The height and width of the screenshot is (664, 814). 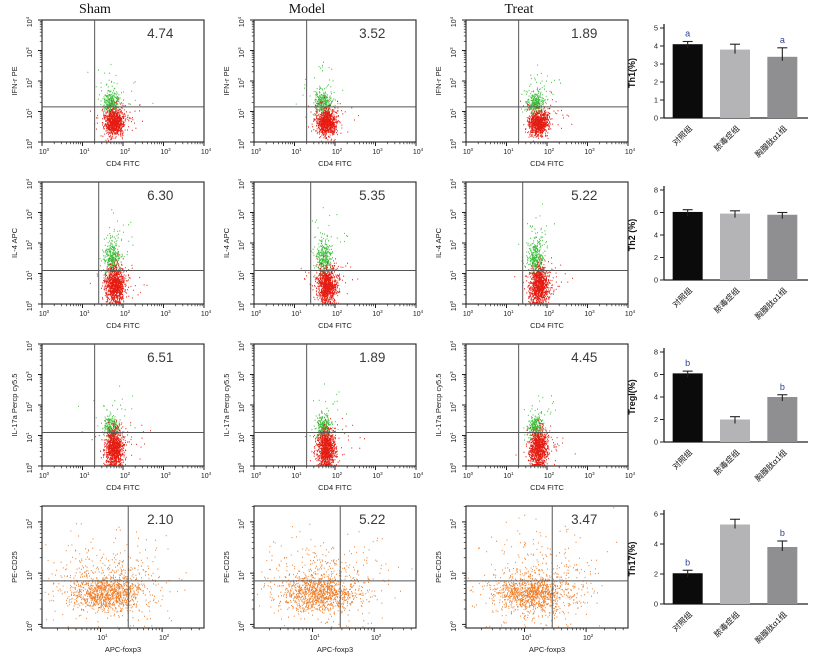 What do you see at coordinates (584, 357) in the screenshot?
I see `quadrant-percentage: 4.45` at bounding box center [584, 357].